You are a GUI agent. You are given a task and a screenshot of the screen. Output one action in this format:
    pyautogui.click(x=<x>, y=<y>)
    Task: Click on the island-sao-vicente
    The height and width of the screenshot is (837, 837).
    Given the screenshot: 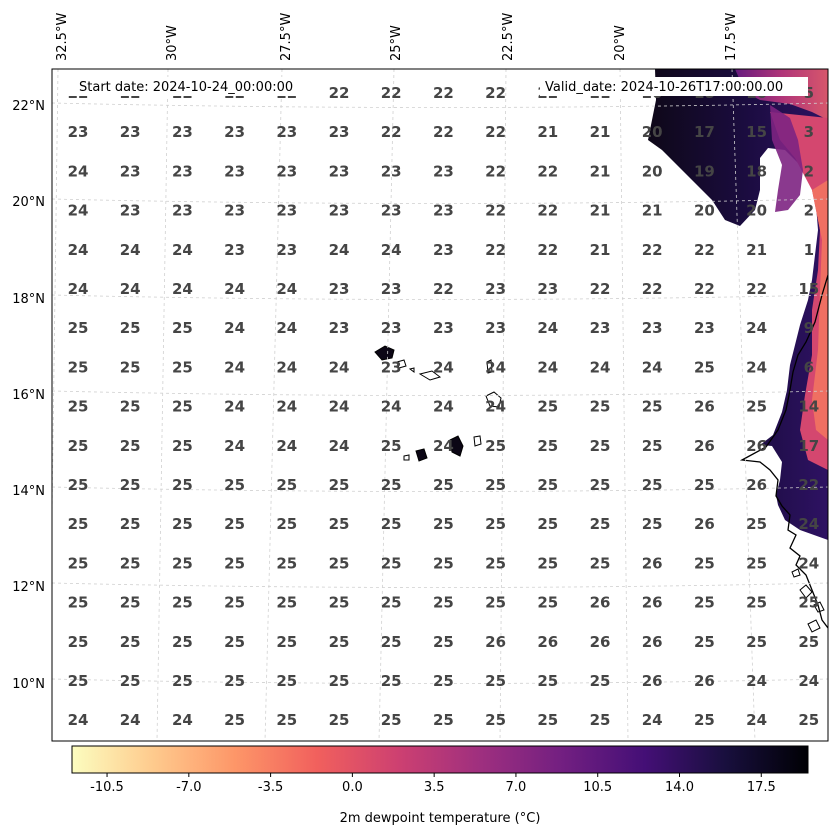 What is the action you would take?
    pyautogui.click(x=401, y=364)
    